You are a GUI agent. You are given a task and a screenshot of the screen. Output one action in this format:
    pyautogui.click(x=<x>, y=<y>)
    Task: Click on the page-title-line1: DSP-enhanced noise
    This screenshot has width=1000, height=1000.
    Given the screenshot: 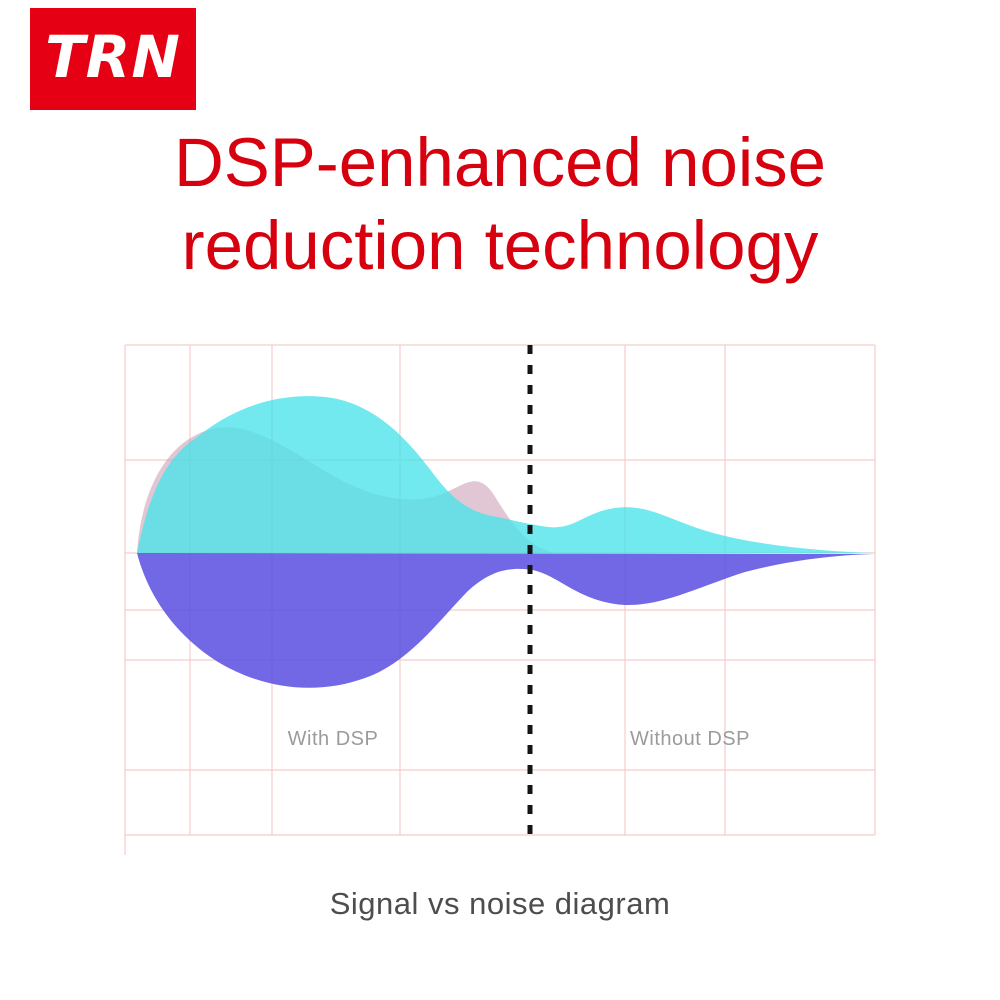 What is the action you would take?
    pyautogui.click(x=500, y=162)
    